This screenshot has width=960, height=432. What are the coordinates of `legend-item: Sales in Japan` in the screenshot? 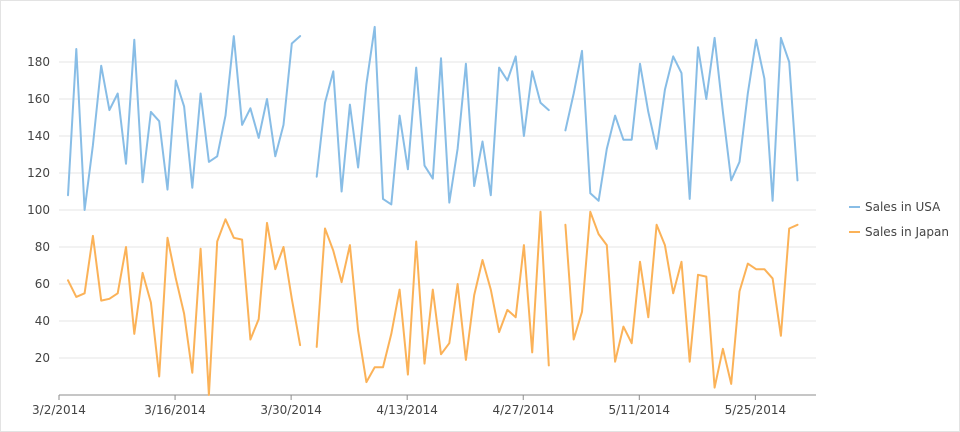 It's located at (899, 232).